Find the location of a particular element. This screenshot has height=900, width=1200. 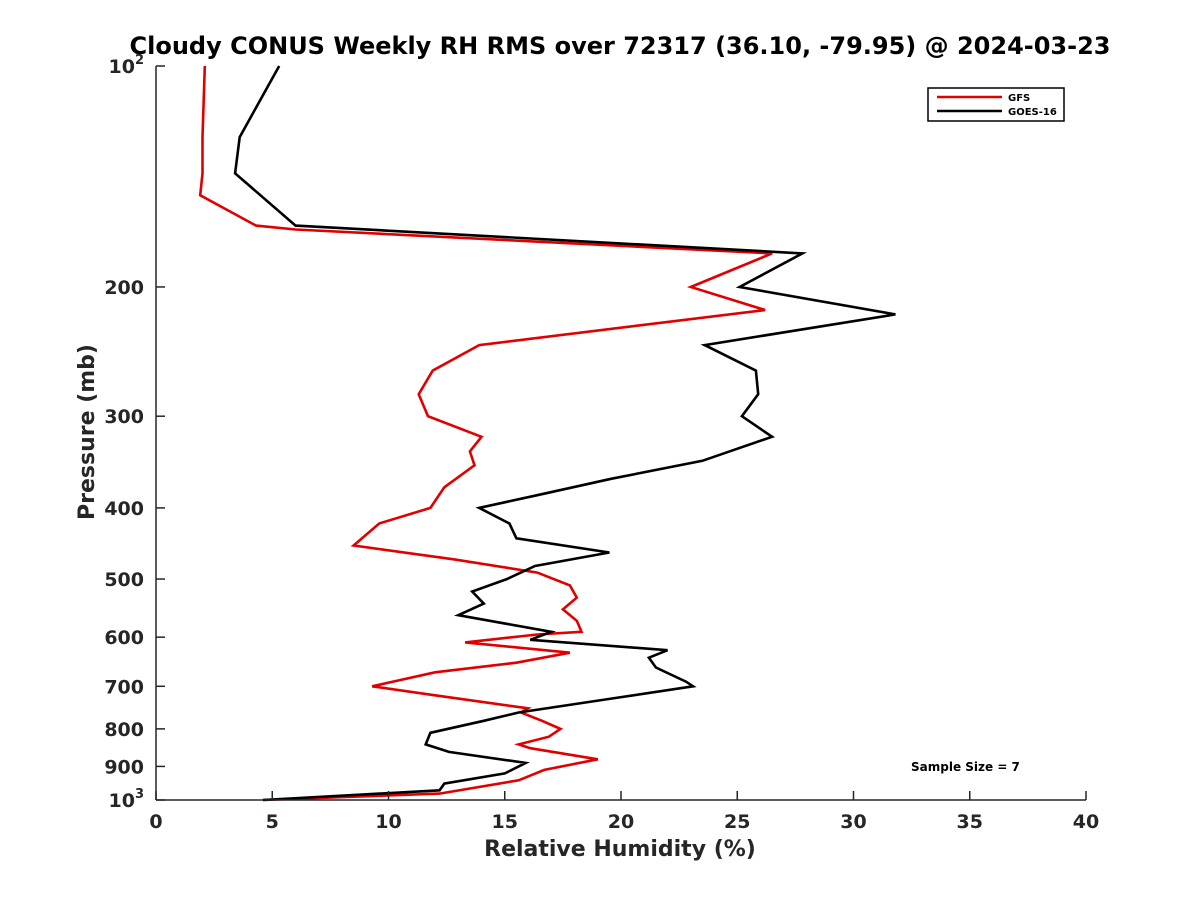

y-tick-exponent: 3 is located at coordinates (139, 794).